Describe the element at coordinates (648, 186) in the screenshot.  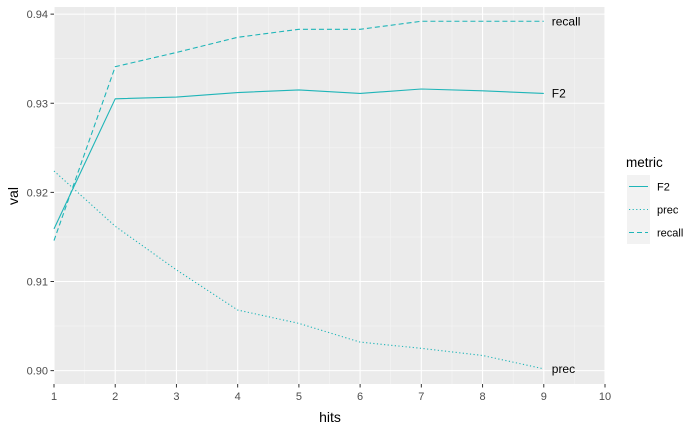
I see `legend-item-F2: F2` at that location.